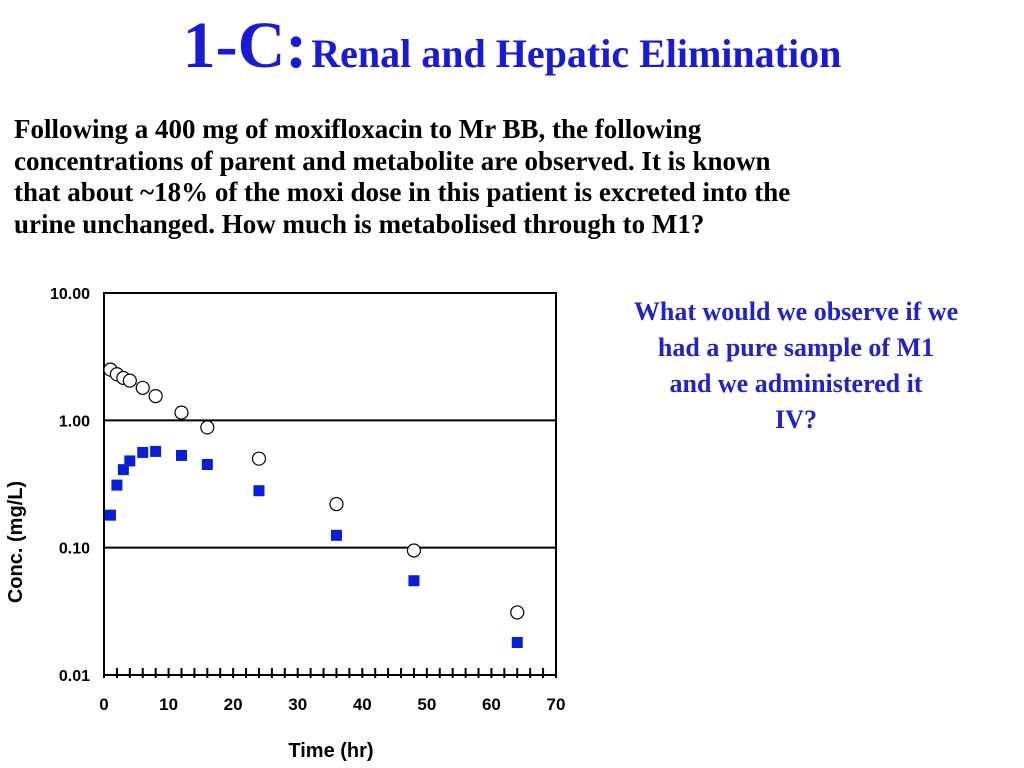 Image resolution: width=1024 pixels, height=768 pixels. Describe the element at coordinates (796, 419) in the screenshot. I see `question-line: IV?` at that location.